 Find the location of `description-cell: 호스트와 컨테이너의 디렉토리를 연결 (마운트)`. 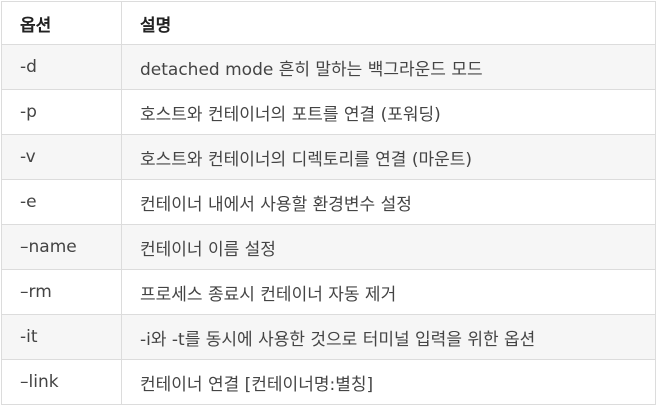

description-cell: 호스트와 컨테이너의 디렉토리를 연결 (마운트) is located at coordinates (388, 157).